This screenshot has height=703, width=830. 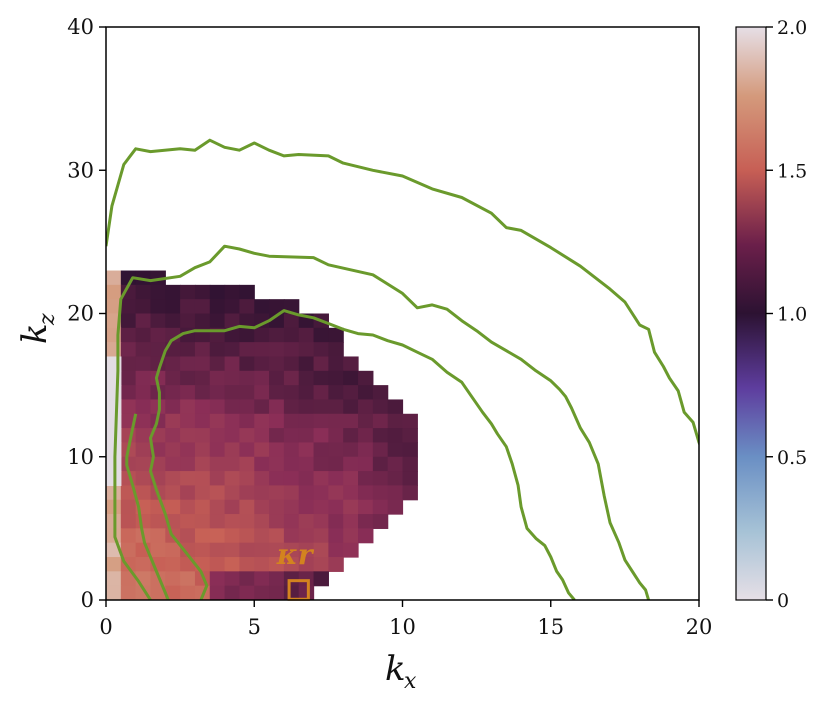 What do you see at coordinates (105, 627) in the screenshot?
I see `x-tick-label: 0` at bounding box center [105, 627].